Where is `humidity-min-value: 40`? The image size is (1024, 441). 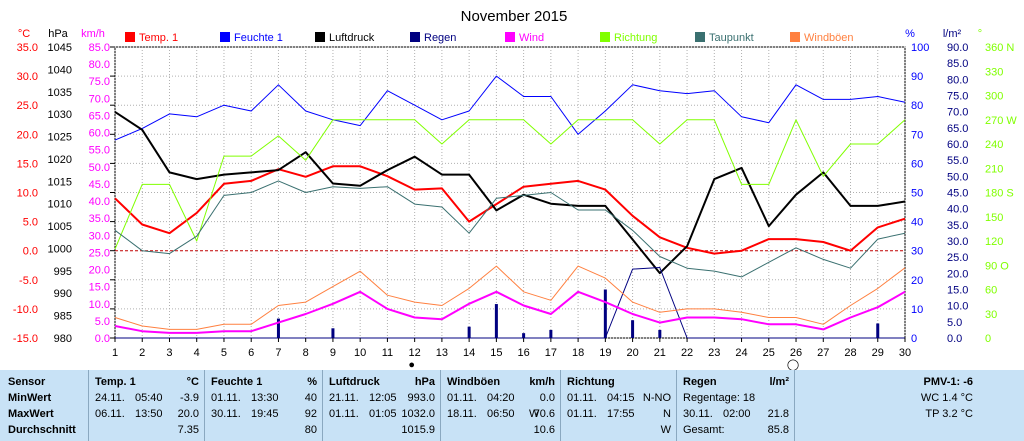
humidity-min-value: 40 is located at coordinates (310, 398).